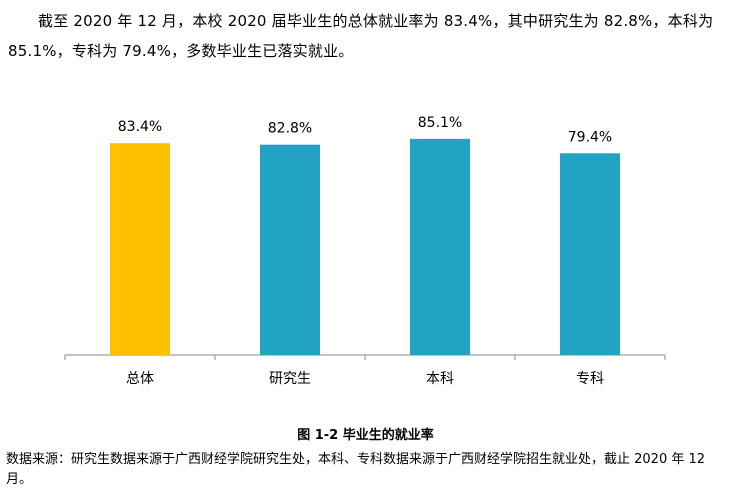 This screenshot has height=495, width=731. What do you see at coordinates (590, 379) in the screenshot?
I see `x-tick-label: 专科` at bounding box center [590, 379].